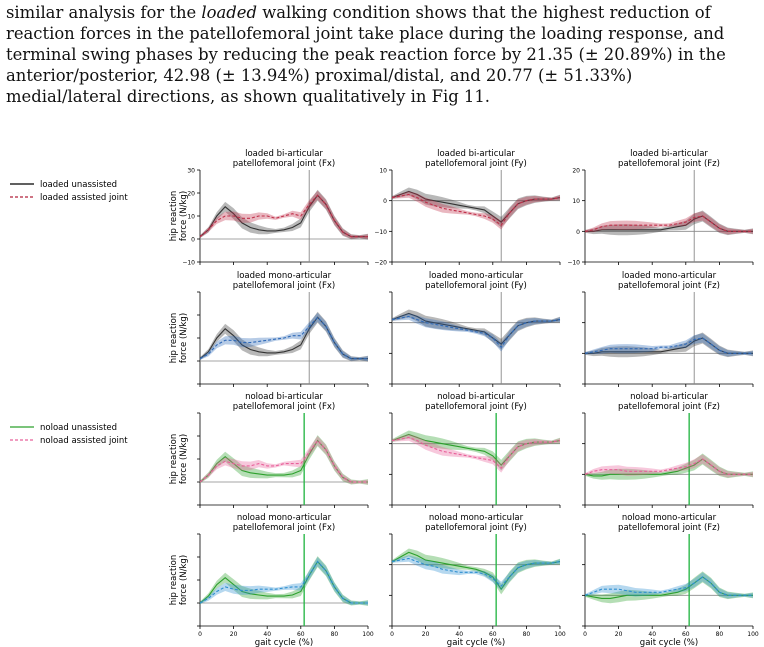 This screenshot has width=764, height=647. Describe the element at coordinates (78, 185) in the screenshot. I see `legend-loaded-unassisted-label: loaded unassisted` at that location.